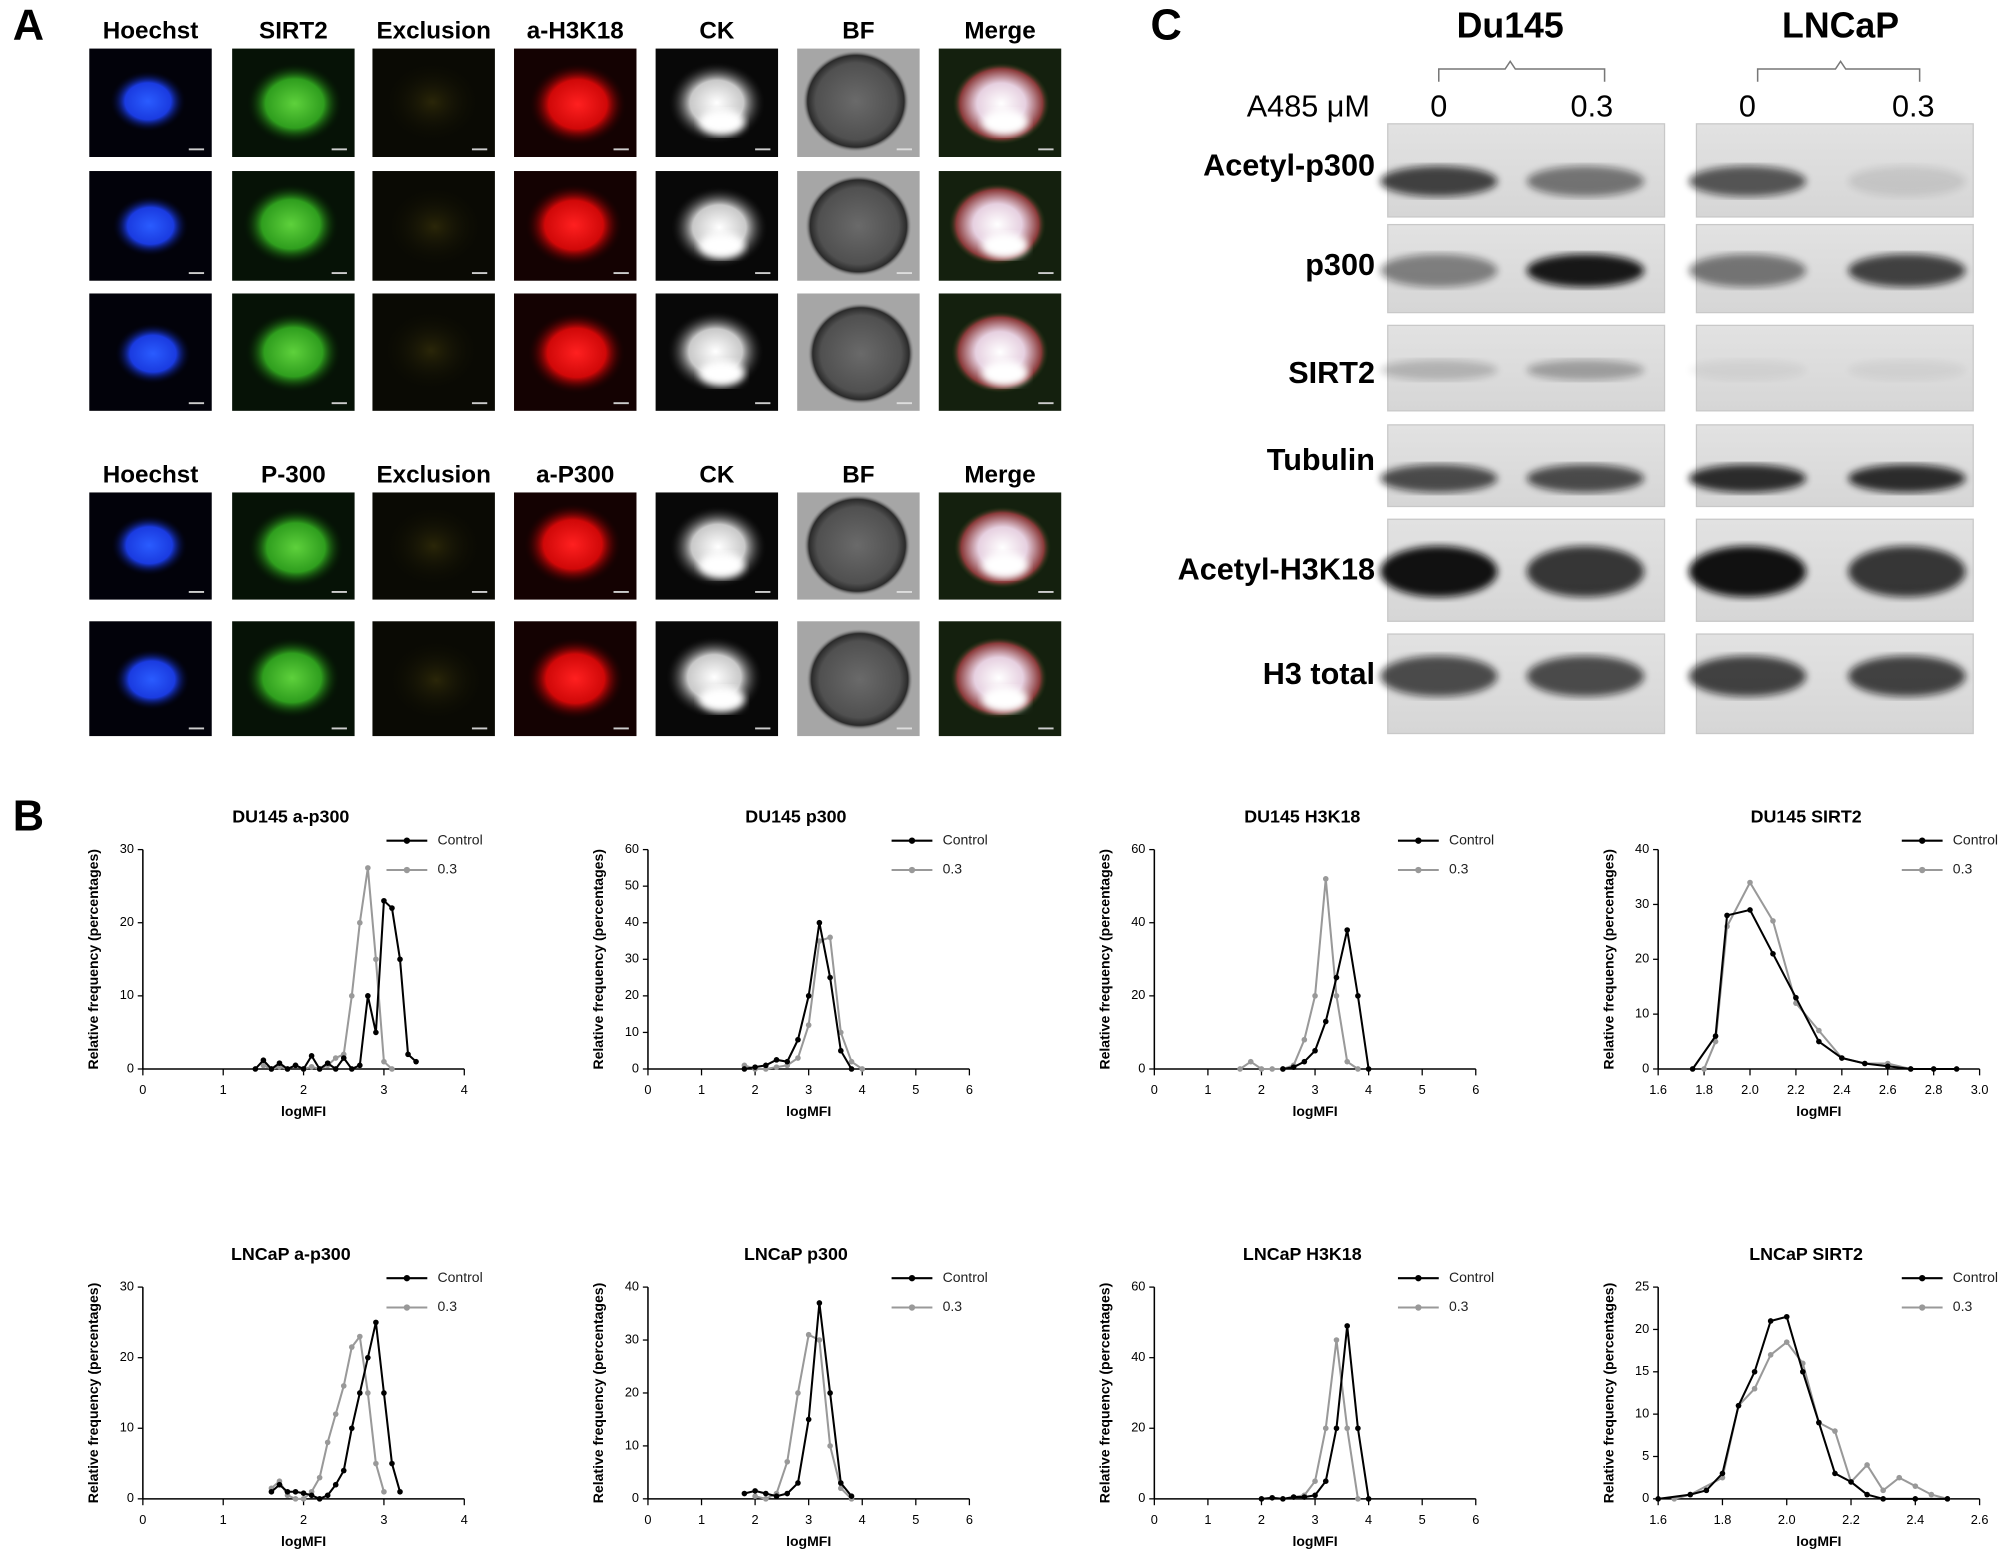 Image resolution: width=2000 pixels, height=1564 pixels. I want to click on blot-row-label: Acetyl-H3K18, so click(1276, 570).